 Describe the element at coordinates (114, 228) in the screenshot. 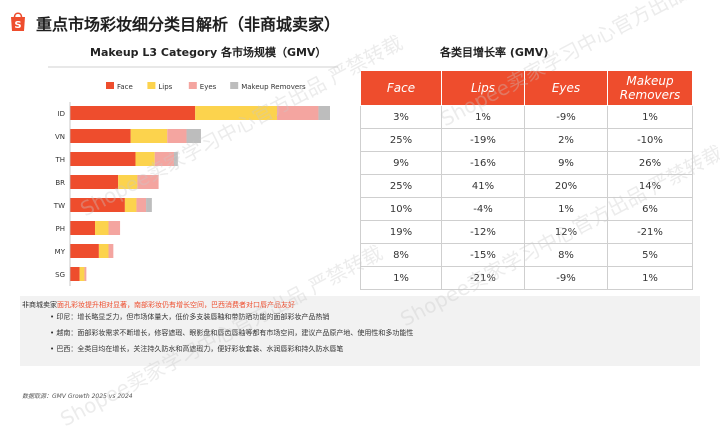

I see `bar-ph-eyes` at that location.